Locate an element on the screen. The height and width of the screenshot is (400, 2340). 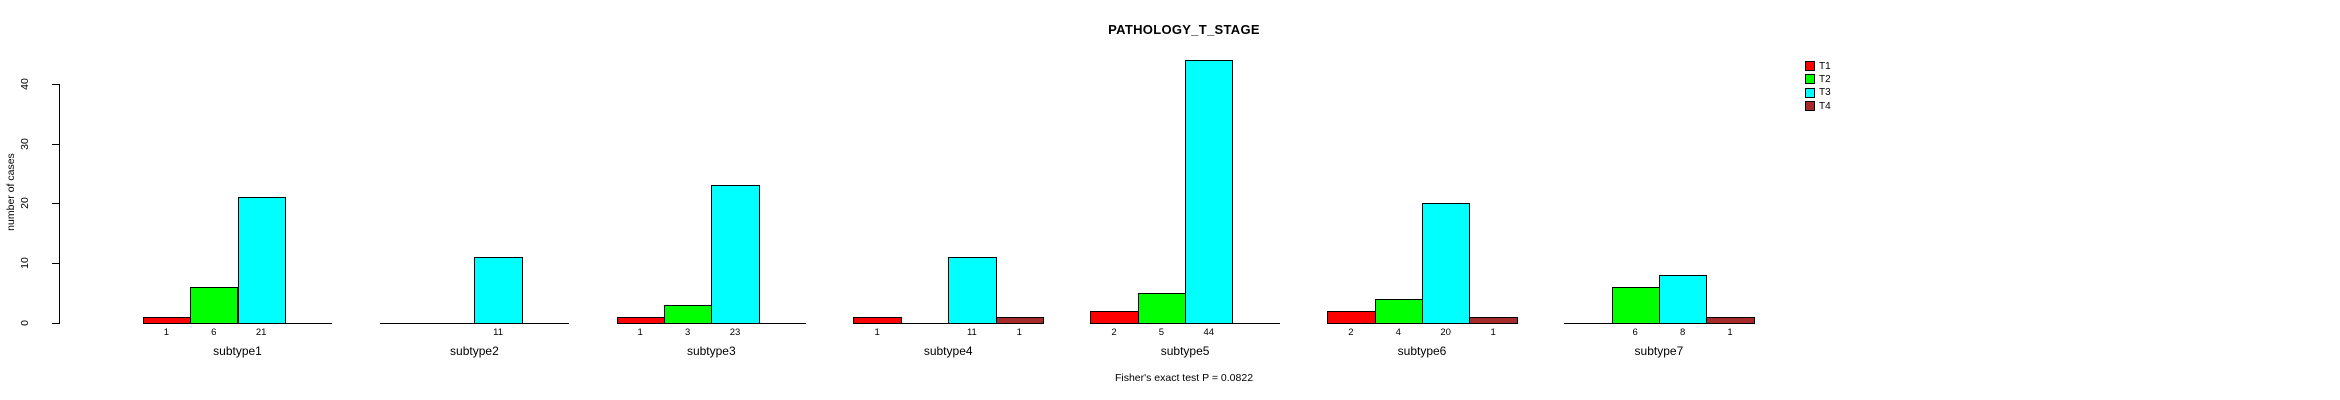
y-axis-line is located at coordinates (59, 203).